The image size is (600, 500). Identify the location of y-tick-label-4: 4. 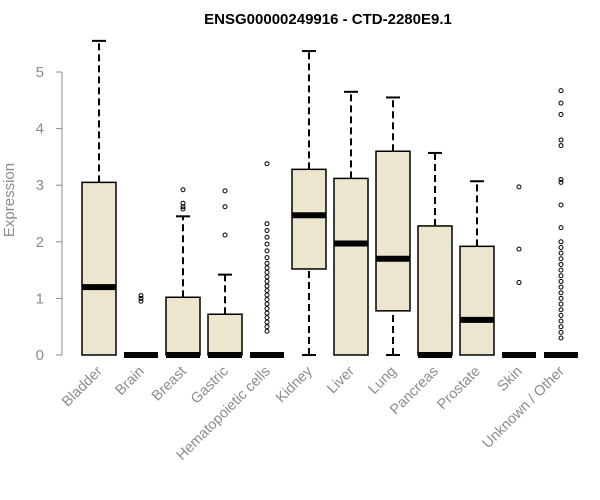
(40, 129).